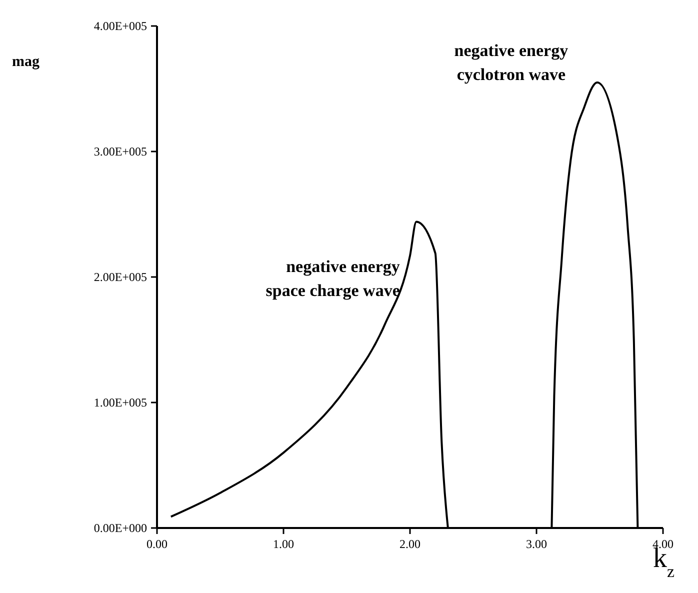 The height and width of the screenshot is (593, 698). What do you see at coordinates (26, 62) in the screenshot?
I see `y-axis-title: mag` at bounding box center [26, 62].